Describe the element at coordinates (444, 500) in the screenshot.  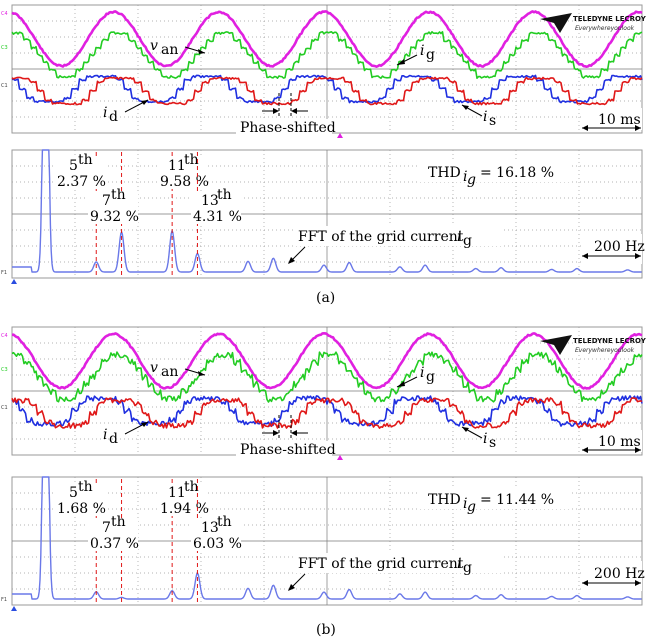
I see `thd-label: THD` at that location.